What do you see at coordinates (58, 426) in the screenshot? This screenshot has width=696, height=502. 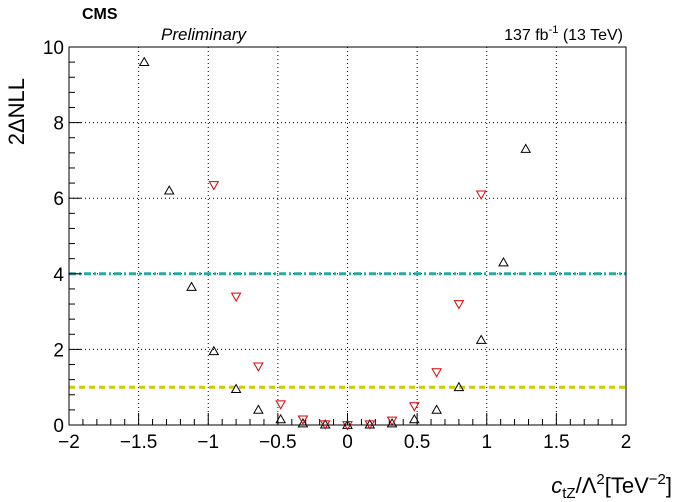 I see `y-tick-label: 0` at bounding box center [58, 426].